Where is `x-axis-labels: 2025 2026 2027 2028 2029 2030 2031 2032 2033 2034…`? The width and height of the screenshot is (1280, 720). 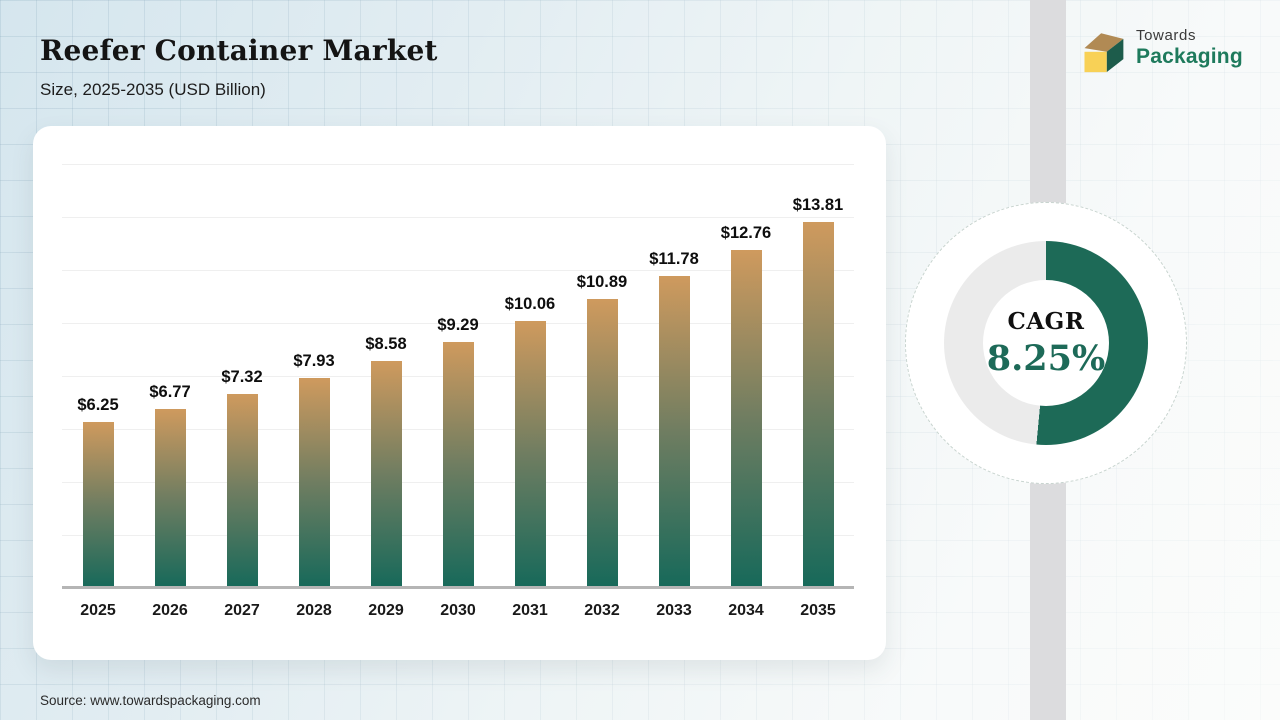 x-axis-labels: 2025 2026 2027 2028 2029 2030 2031 2032 2033 2034… is located at coordinates (458, 611).